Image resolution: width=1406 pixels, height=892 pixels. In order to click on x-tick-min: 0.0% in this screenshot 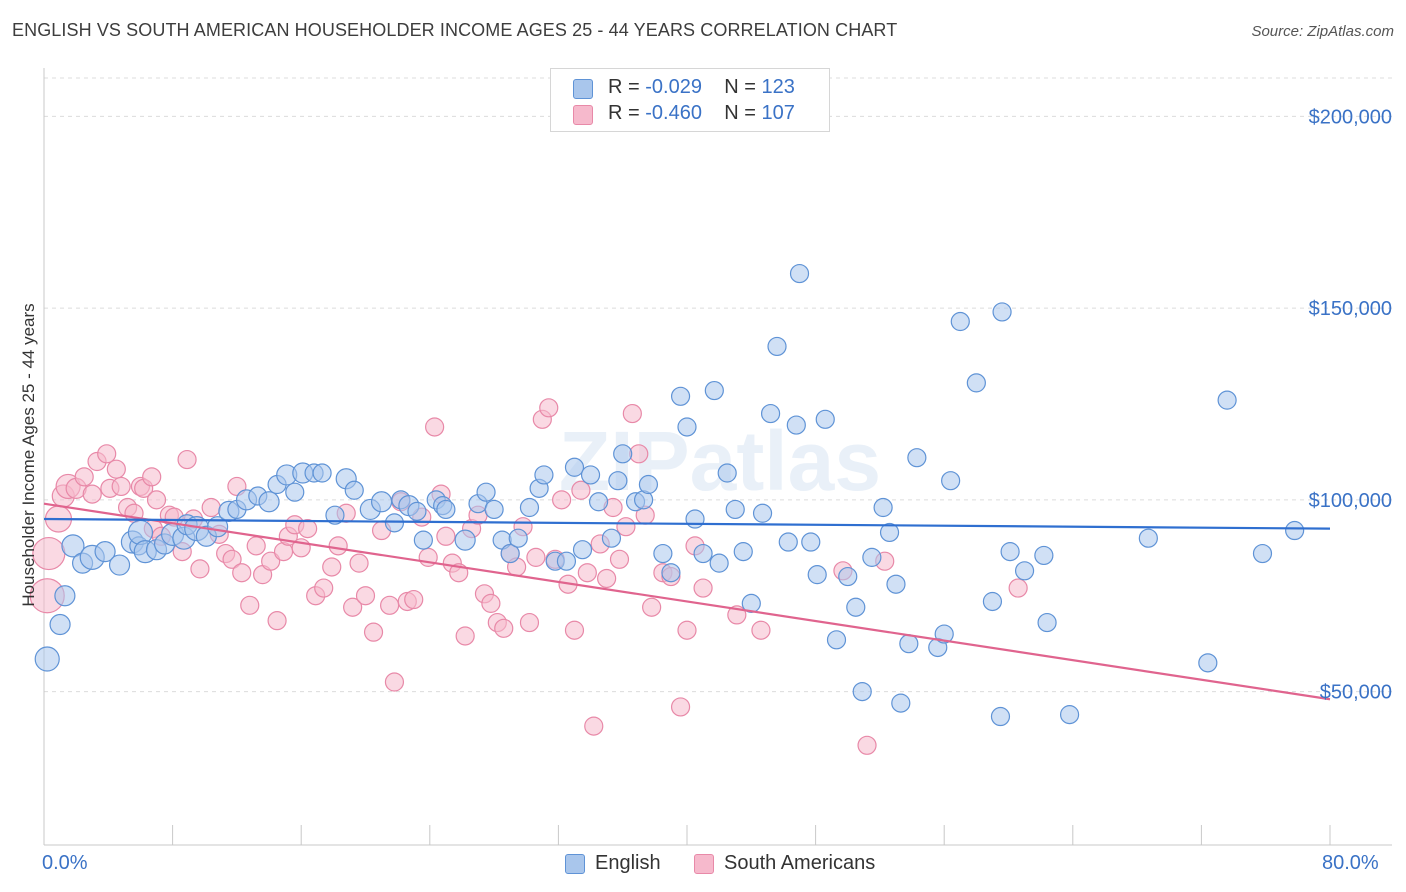, I will do `click(65, 863)`.